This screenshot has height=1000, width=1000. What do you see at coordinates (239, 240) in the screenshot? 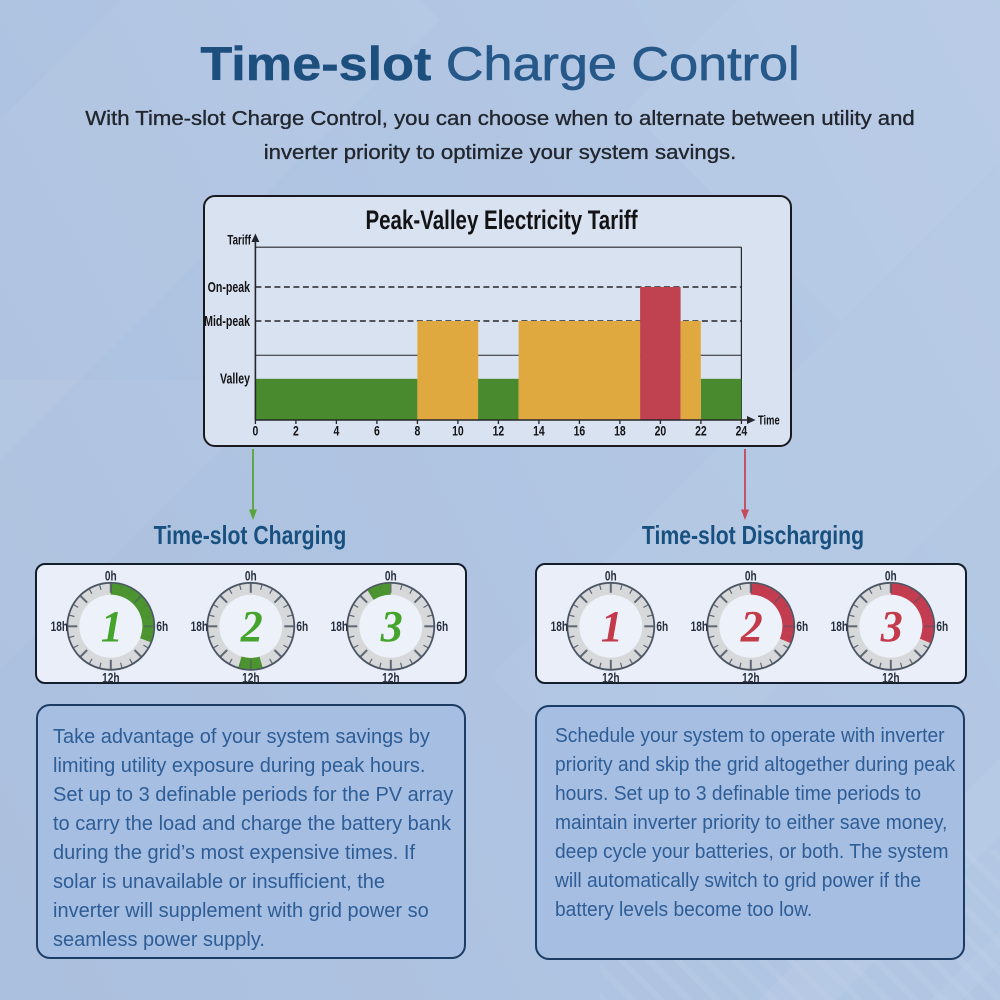
I see `svg-text: Tariff` at bounding box center [239, 240].